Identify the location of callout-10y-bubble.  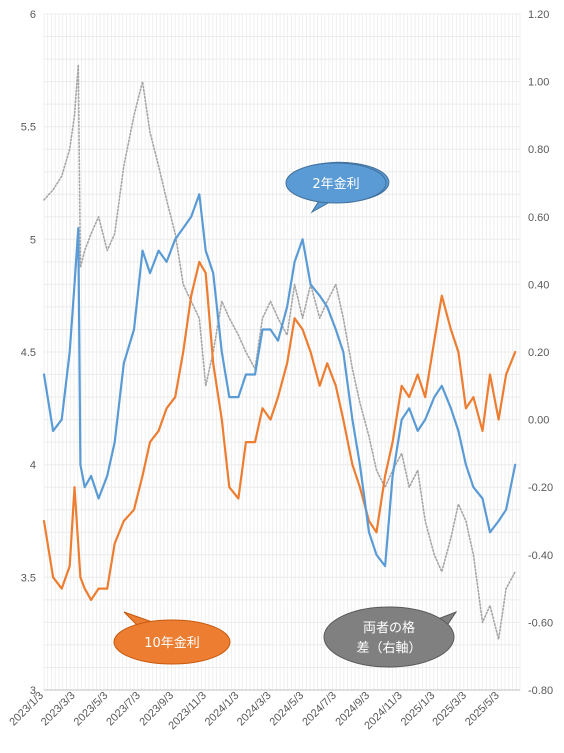
(172, 642).